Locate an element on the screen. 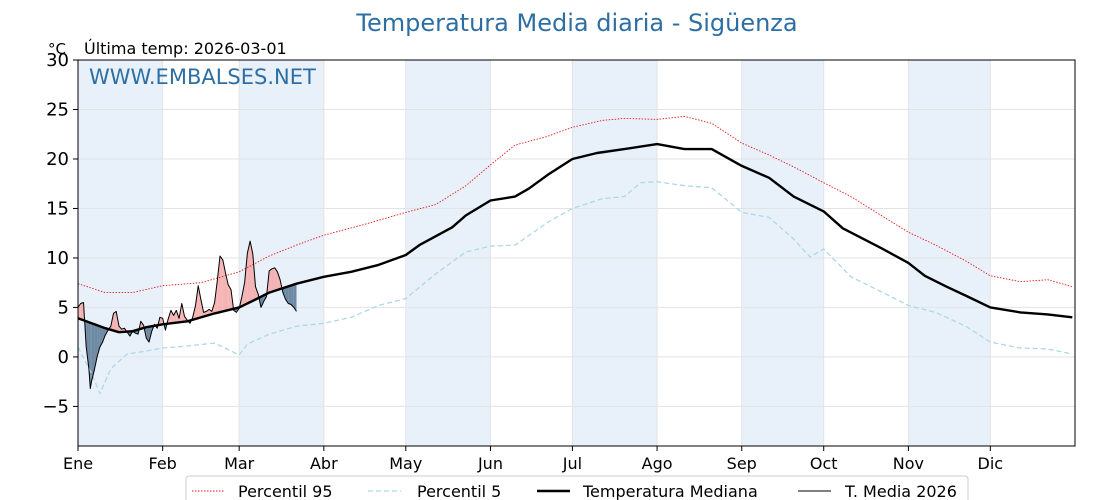 This screenshot has height=500, width=1120. y-tick-label: 30 is located at coordinates (57, 60).